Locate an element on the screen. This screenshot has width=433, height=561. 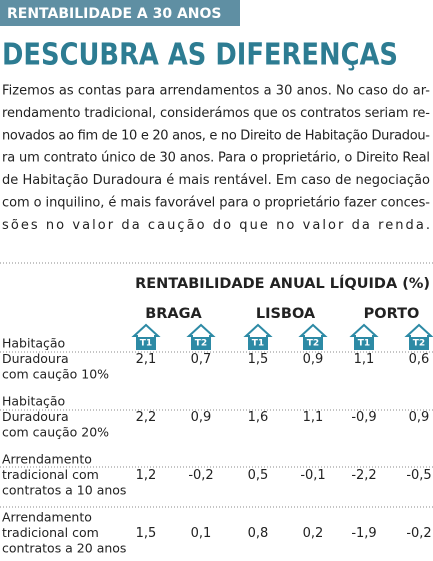
row-label: com caução 10% is located at coordinates (55, 374).